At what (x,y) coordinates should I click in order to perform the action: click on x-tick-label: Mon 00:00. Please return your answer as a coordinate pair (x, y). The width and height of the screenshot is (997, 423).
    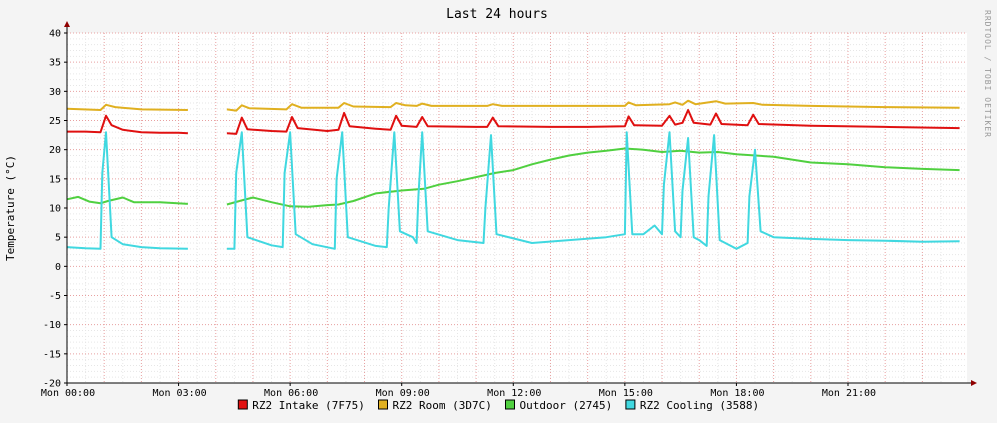
    Looking at the image, I should click on (68, 393).